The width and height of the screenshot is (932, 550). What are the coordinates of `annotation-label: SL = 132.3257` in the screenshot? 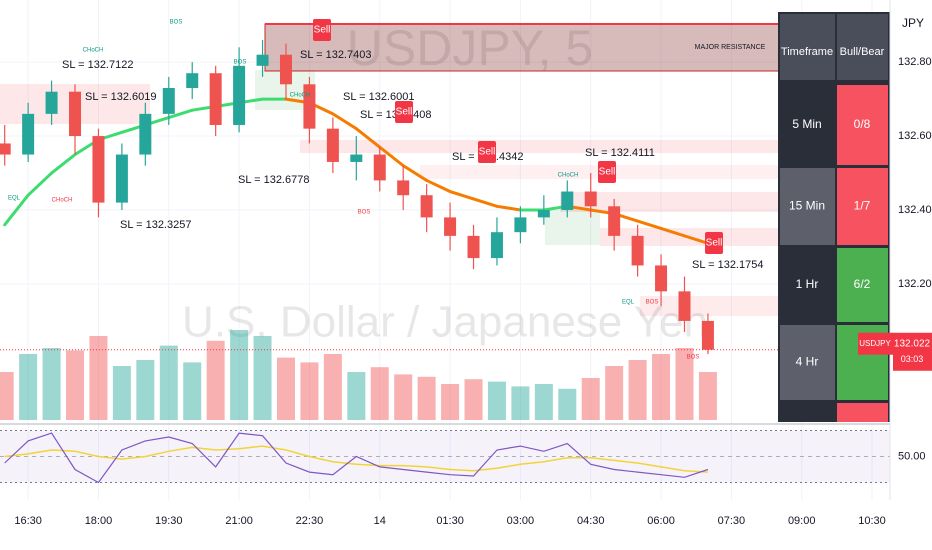 It's located at (155, 225).